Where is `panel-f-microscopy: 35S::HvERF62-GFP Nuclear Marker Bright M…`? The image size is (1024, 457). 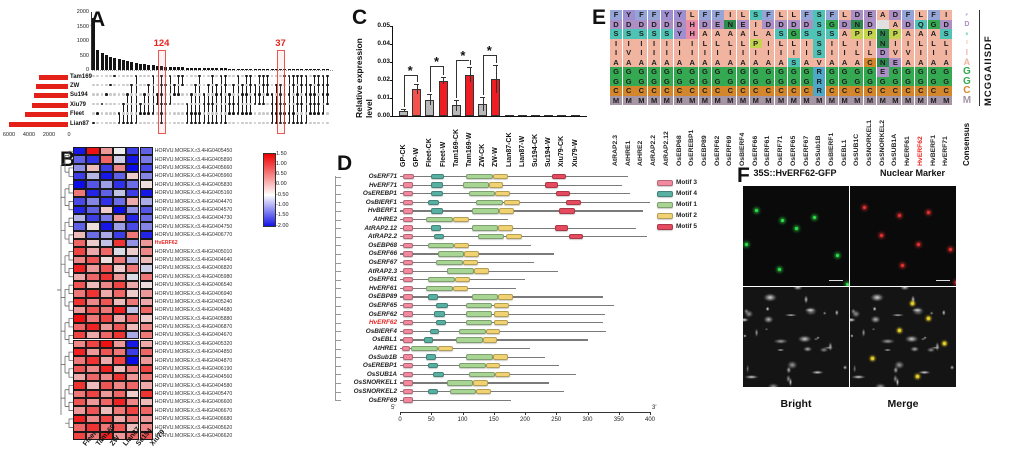 panel-f-microscopy: 35S::HvERF62-GFP Nuclear Marker Bright M… is located at coordinates (857, 297).